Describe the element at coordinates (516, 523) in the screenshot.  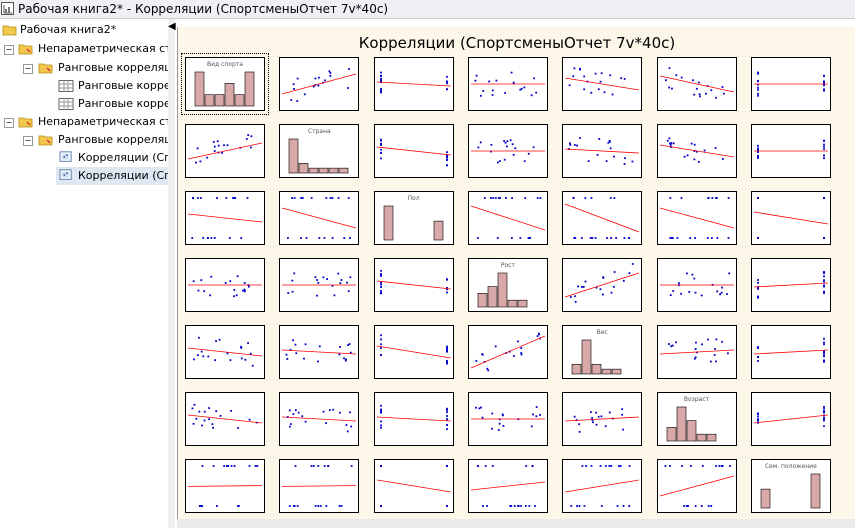
I see `horizontal-scrollbar` at that location.